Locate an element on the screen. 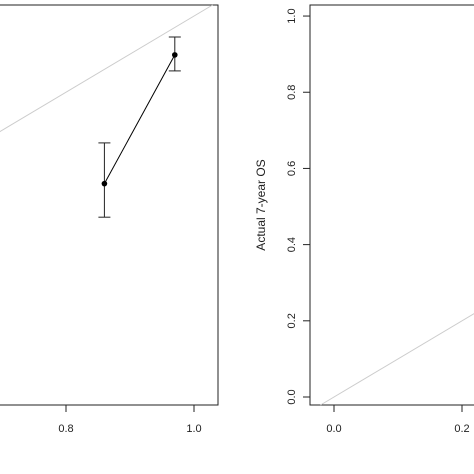  y-tick-label: 0.2 is located at coordinates (292, 320).